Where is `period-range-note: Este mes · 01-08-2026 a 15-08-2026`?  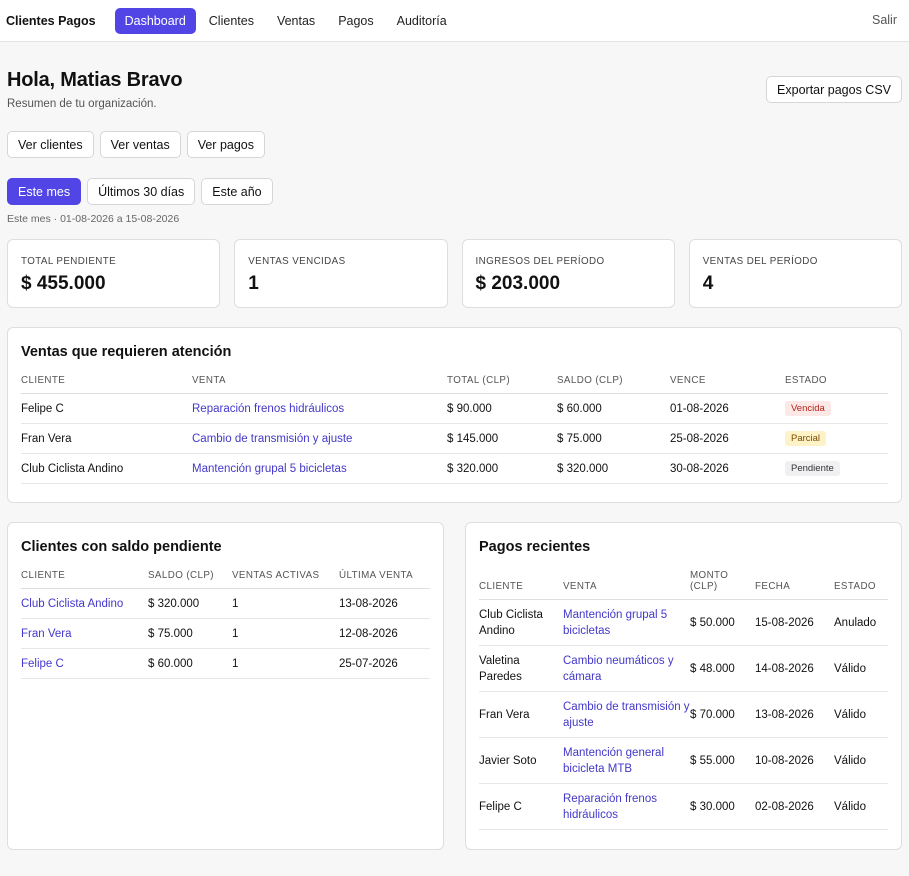
period-range-note: Este mes · 01-08-2026 a 15-08-2026 is located at coordinates (93, 219).